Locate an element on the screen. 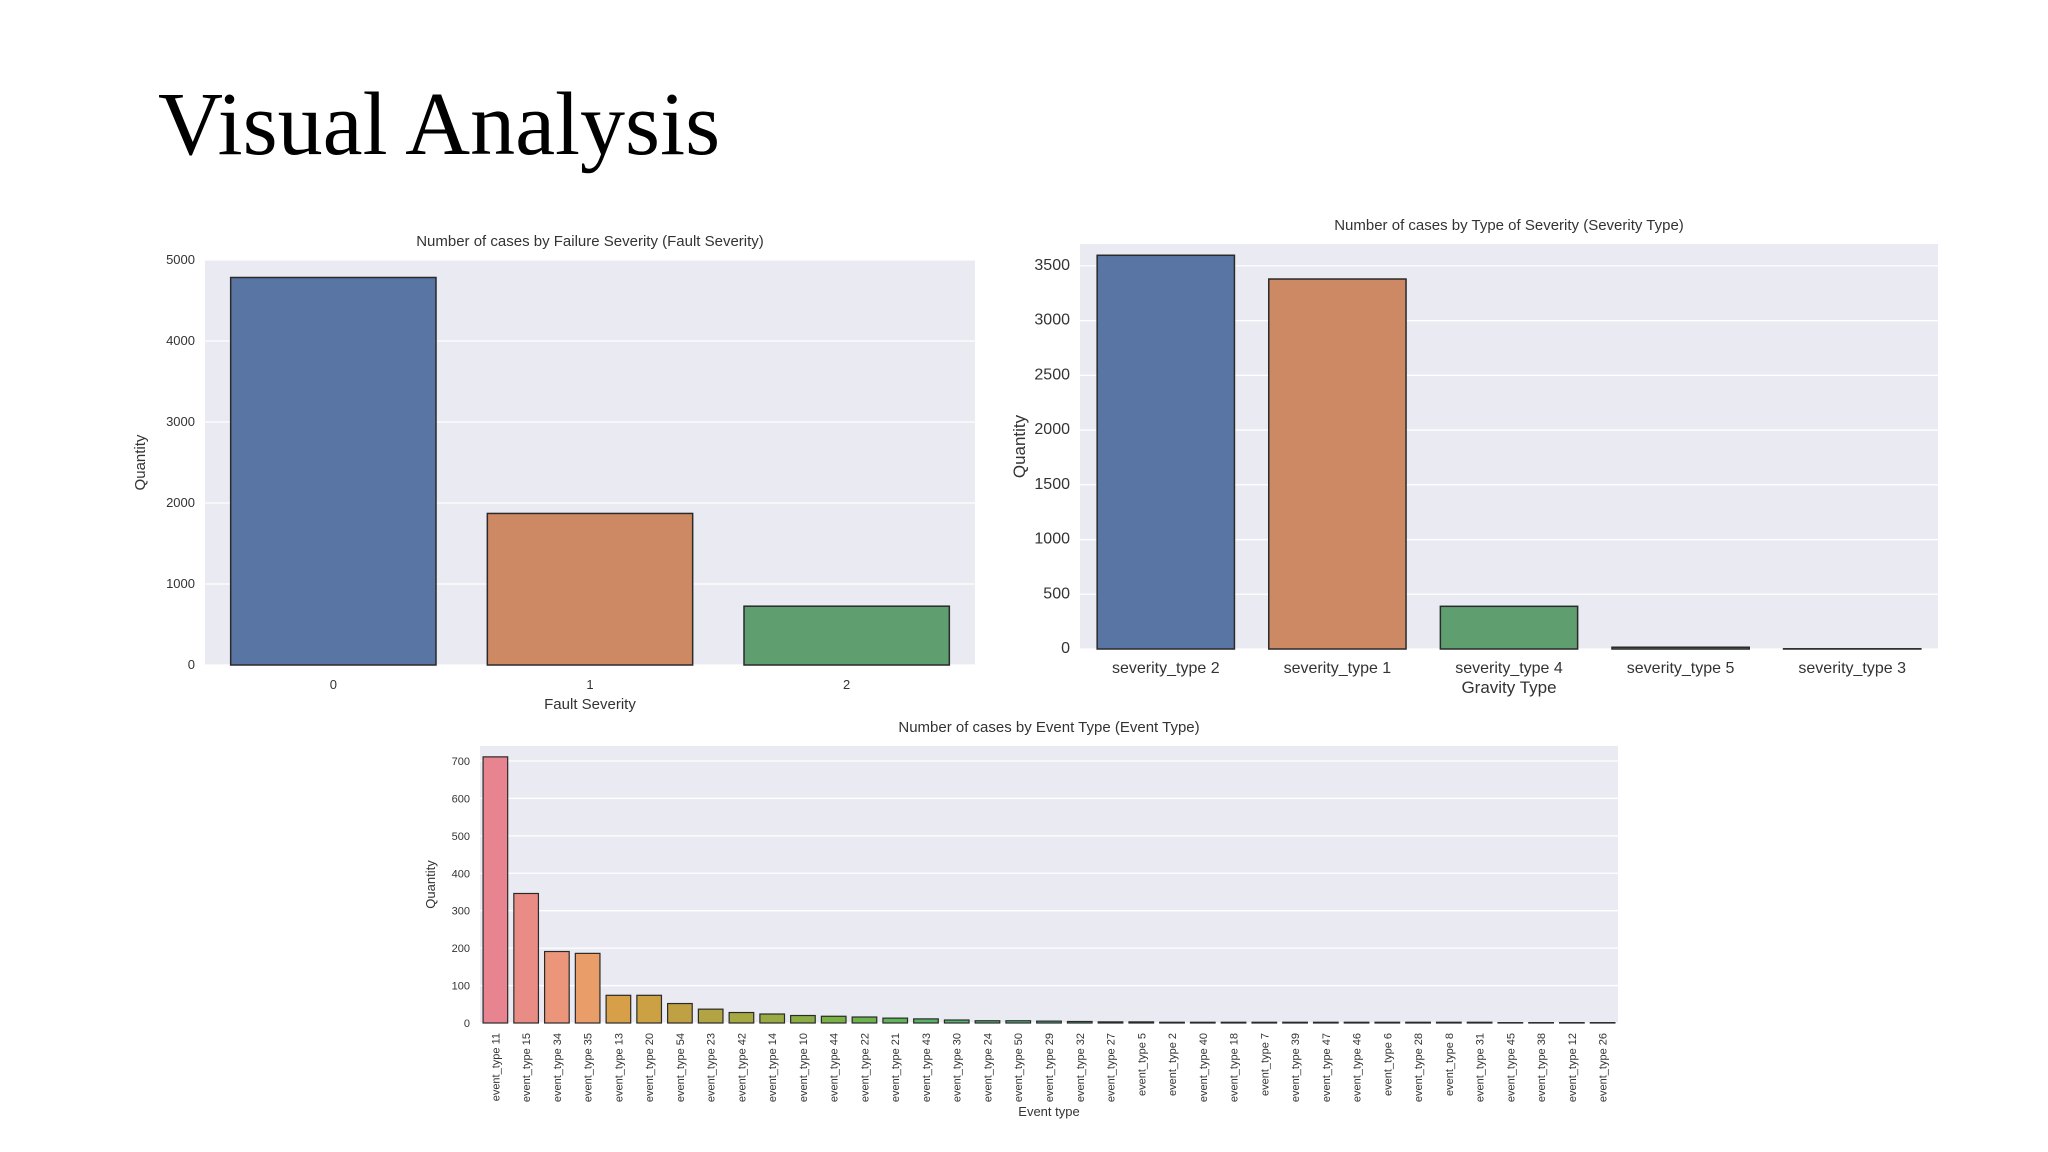 This screenshot has height=1152, width=2048. x-tick-label: event_type 43 is located at coordinates (927, 1067).